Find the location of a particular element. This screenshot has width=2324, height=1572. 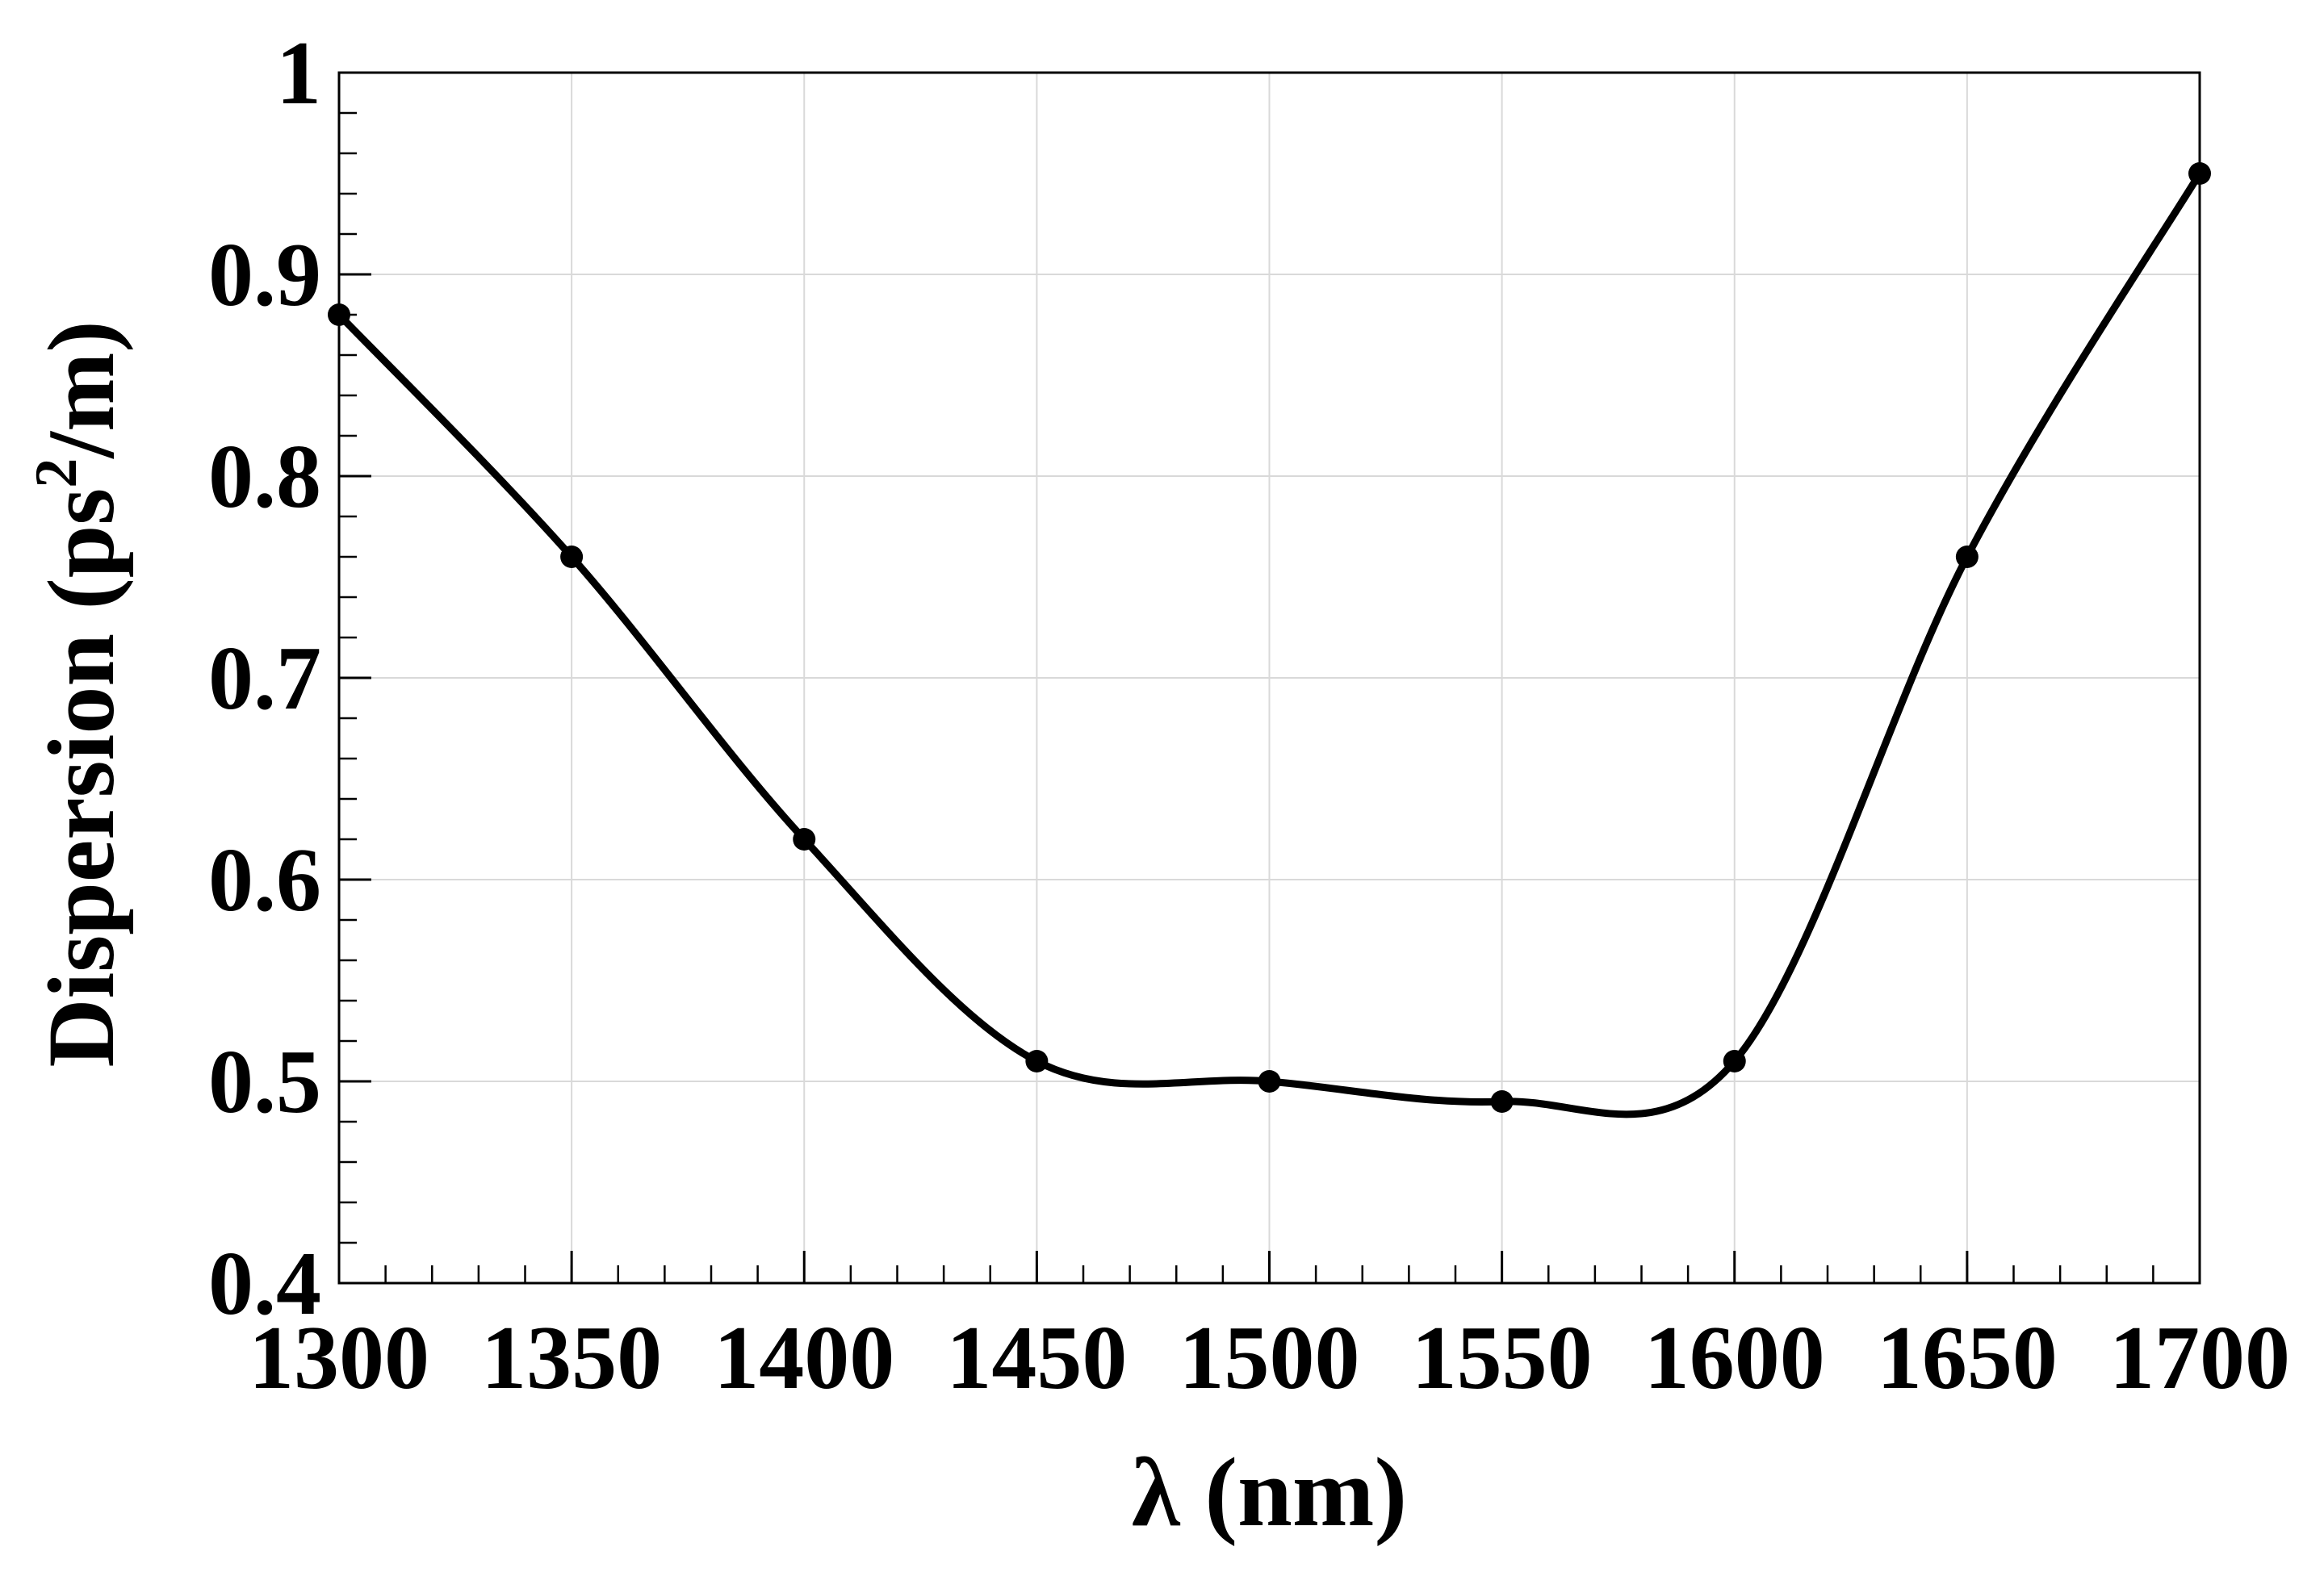

y-tick-label: 0.7 is located at coordinates (264, 679).